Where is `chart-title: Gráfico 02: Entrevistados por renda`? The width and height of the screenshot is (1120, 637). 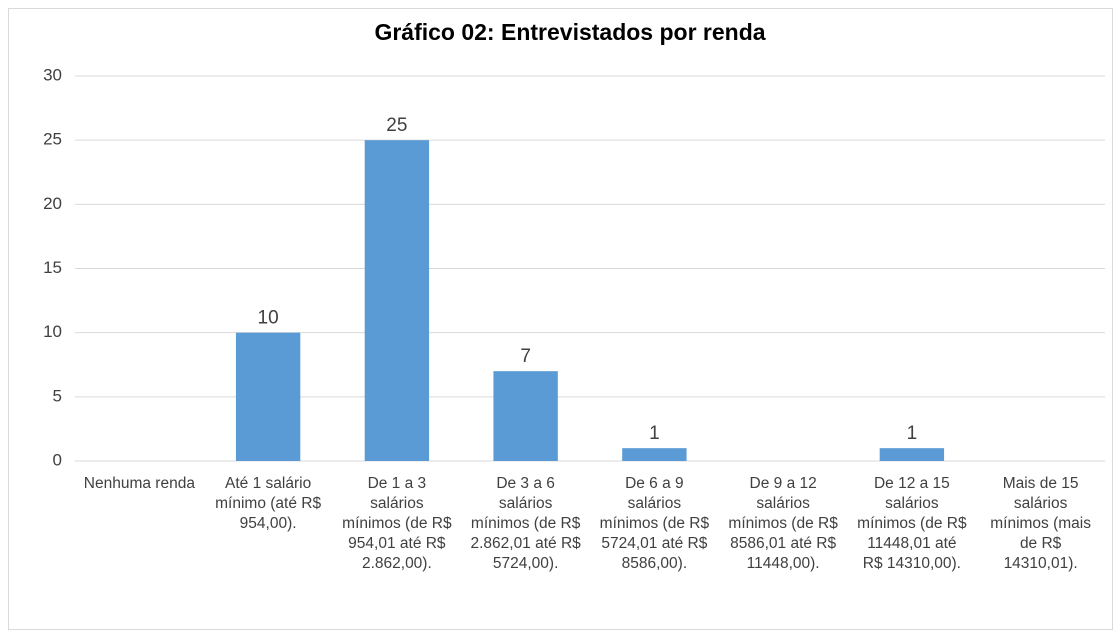 chart-title: Gráfico 02: Entrevistados por renda is located at coordinates (569, 32).